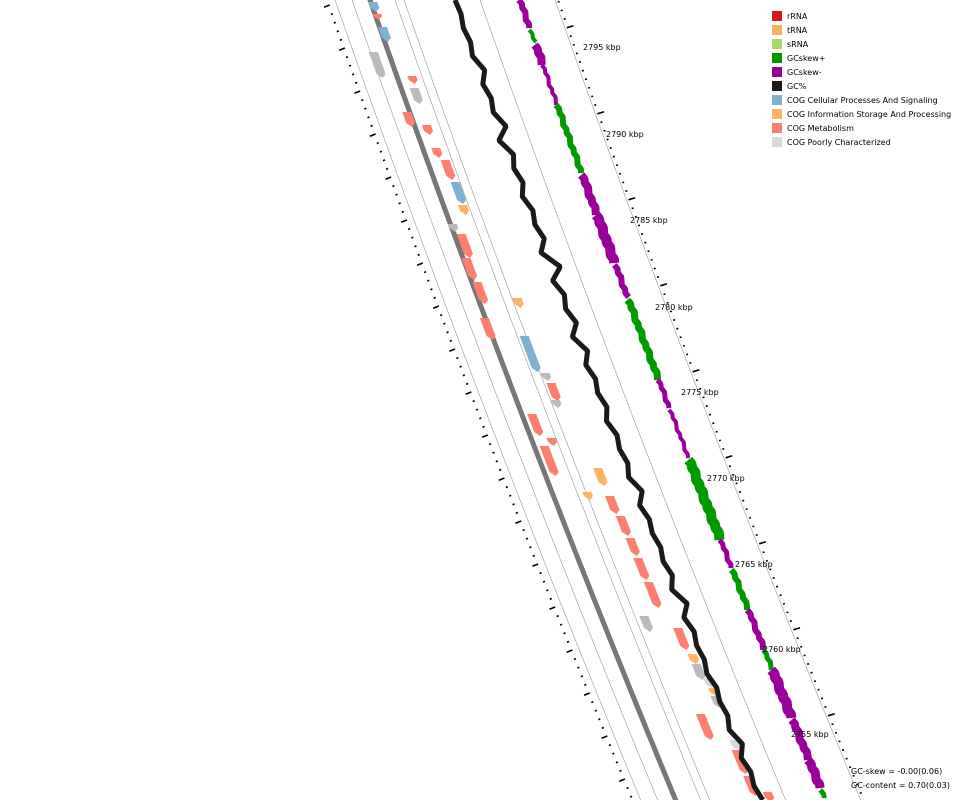 The image size is (960, 800). What do you see at coordinates (777, 44) in the screenshot?
I see `srna-swatch` at bounding box center [777, 44].